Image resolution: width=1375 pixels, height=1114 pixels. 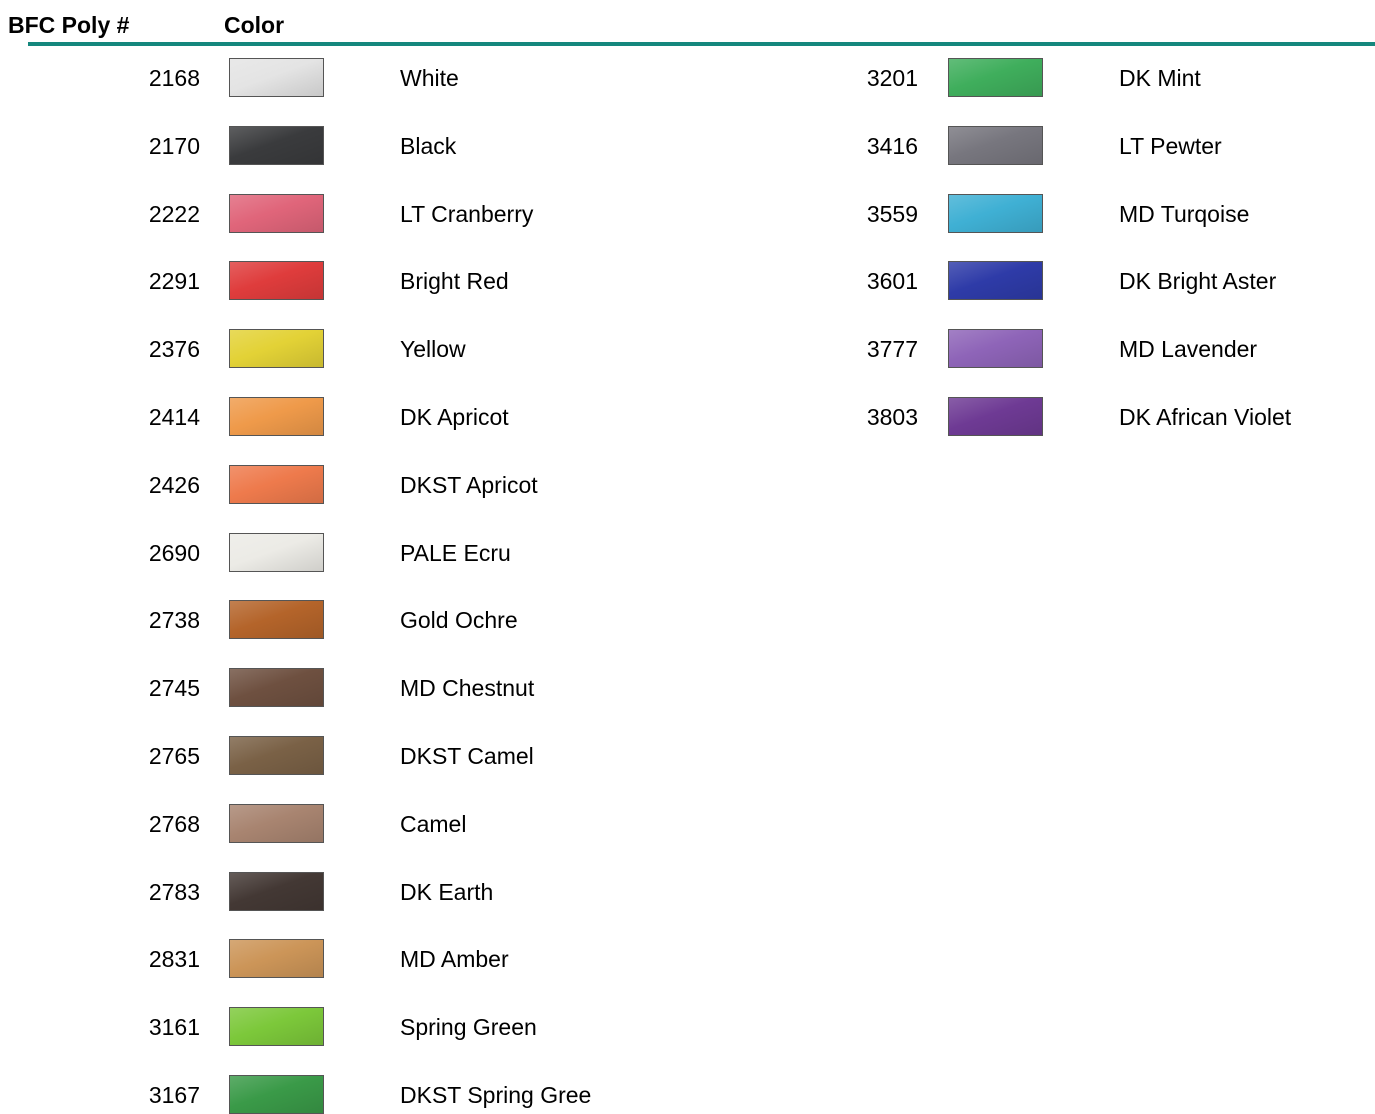 What do you see at coordinates (467, 688) in the screenshot?
I see `color-name: MD Chestnut` at bounding box center [467, 688].